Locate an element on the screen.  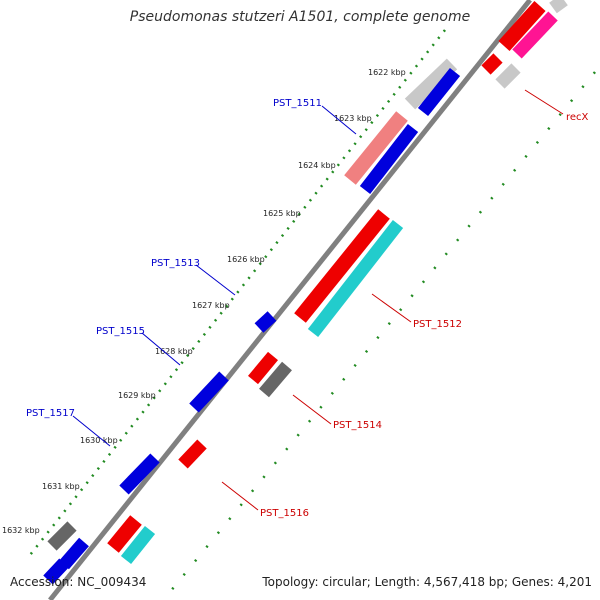
tick-label: 1630 kbp is located at coordinates (99, 440).